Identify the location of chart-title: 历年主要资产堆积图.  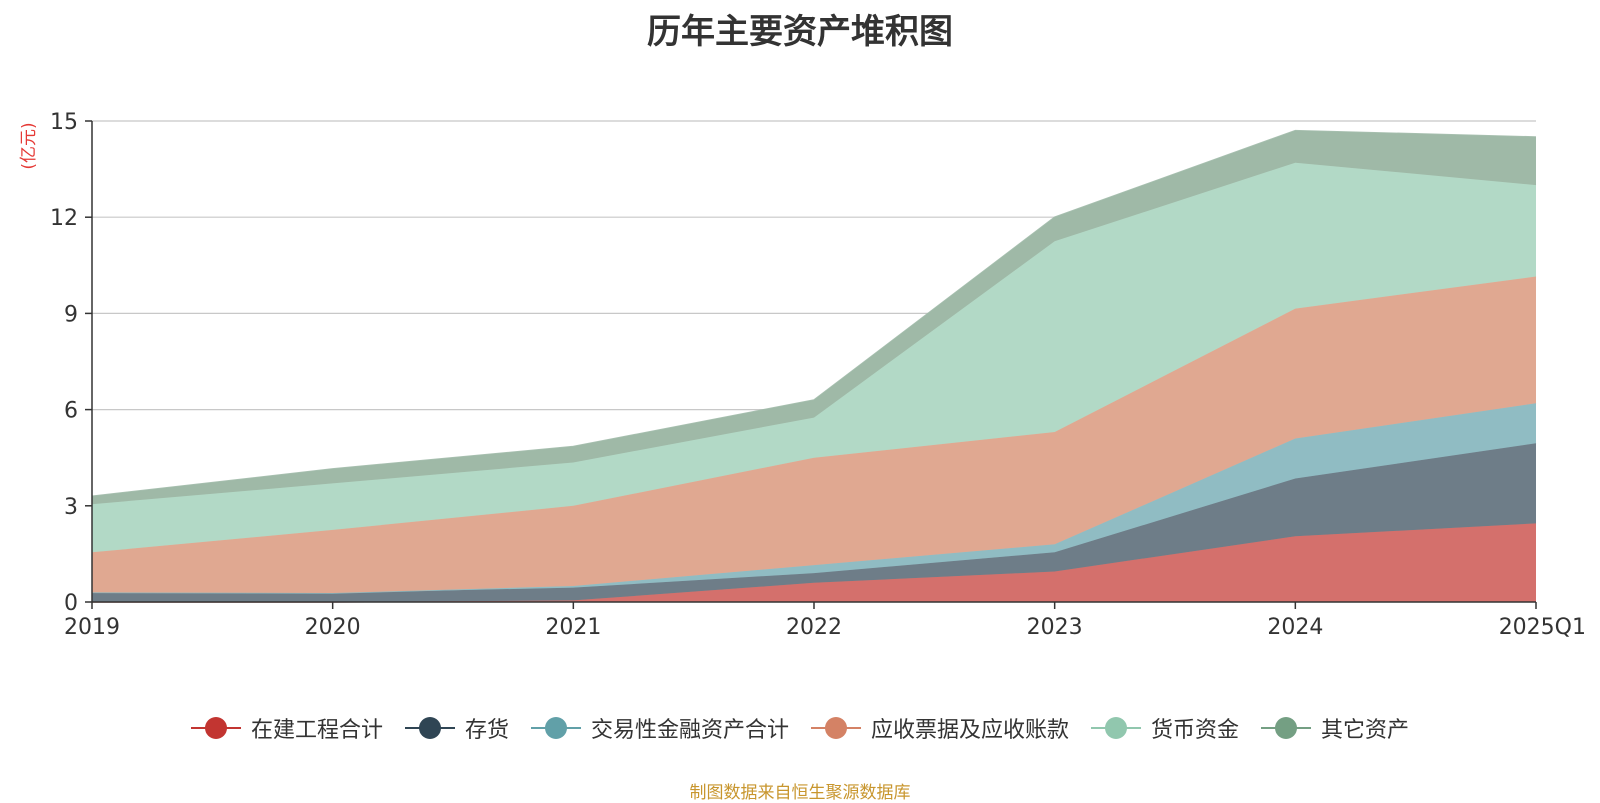
(800, 32).